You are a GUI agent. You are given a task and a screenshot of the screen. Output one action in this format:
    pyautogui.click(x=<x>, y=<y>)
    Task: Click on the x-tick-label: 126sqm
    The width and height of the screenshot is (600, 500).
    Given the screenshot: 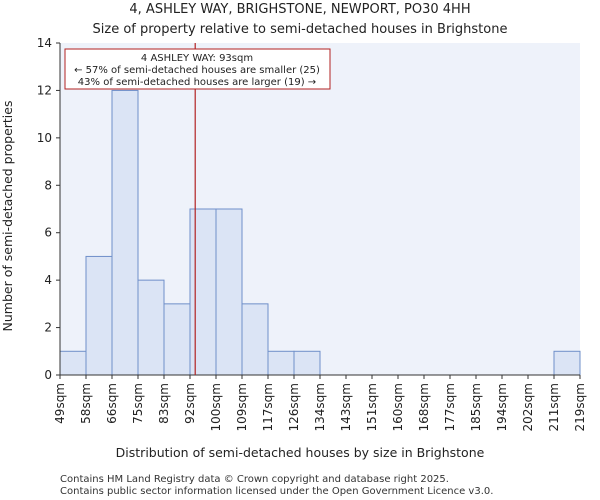 What is the action you would take?
    pyautogui.click(x=294, y=407)
    